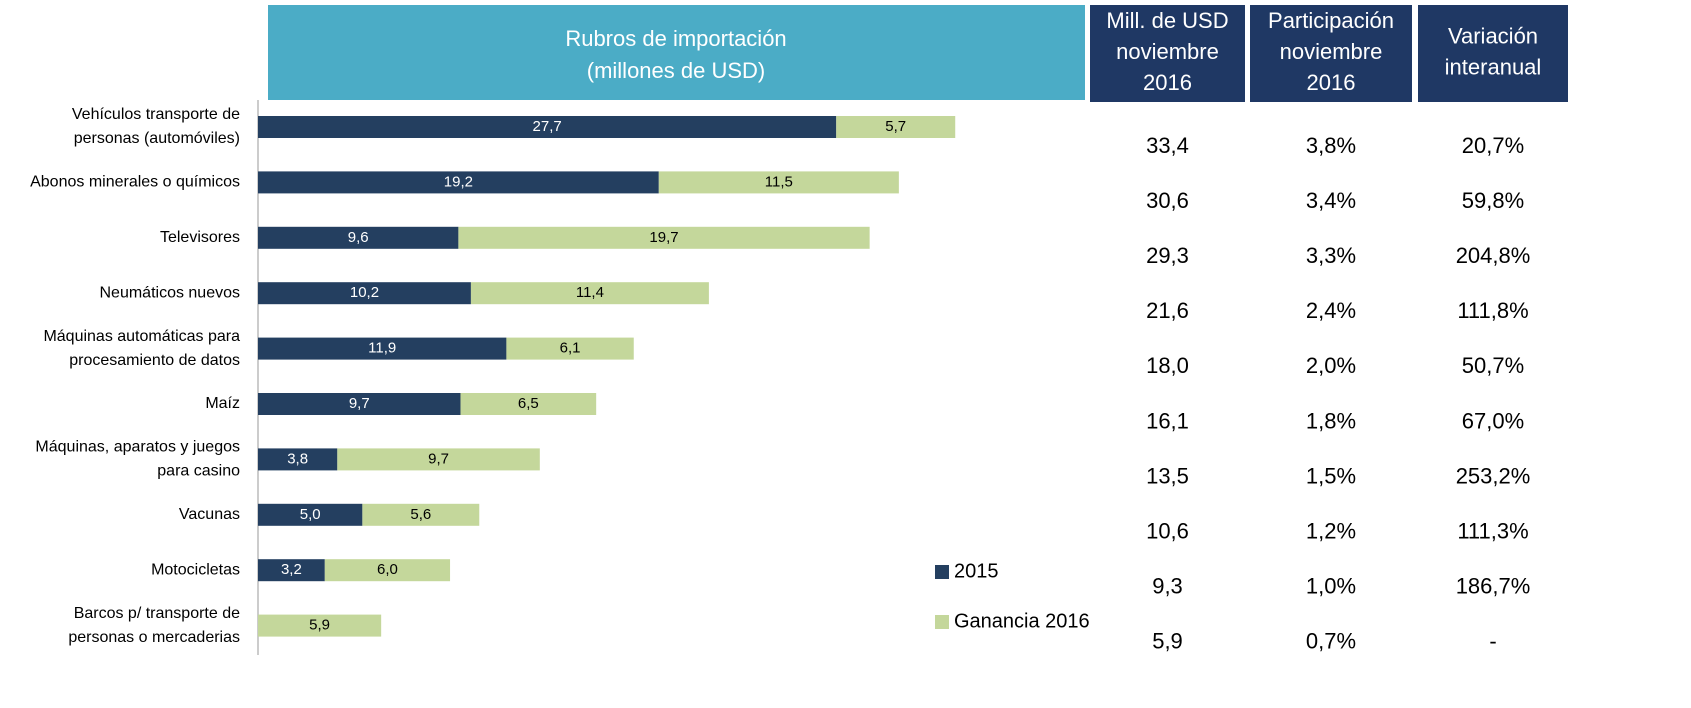  I want to click on value-label: 6,5, so click(528, 403).